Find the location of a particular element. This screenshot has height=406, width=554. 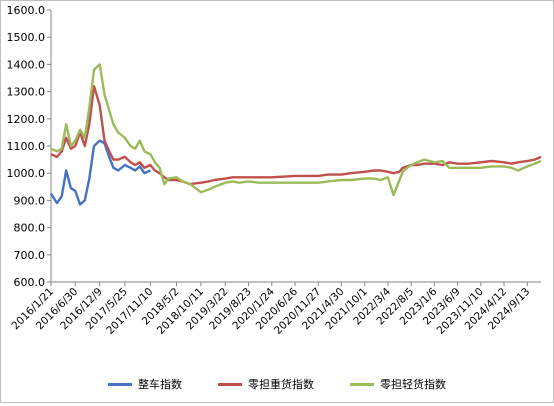

y-tick-label: 800.0 is located at coordinates (30, 228).